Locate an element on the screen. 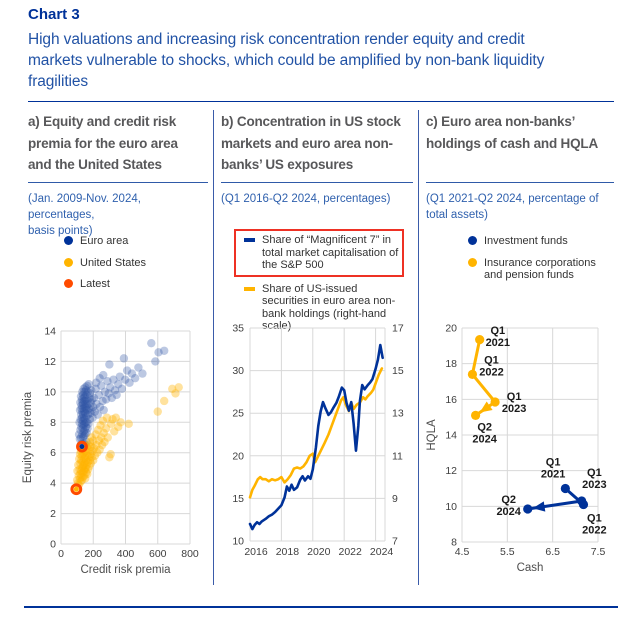  svg-text: 16 is located at coordinates (451, 400).